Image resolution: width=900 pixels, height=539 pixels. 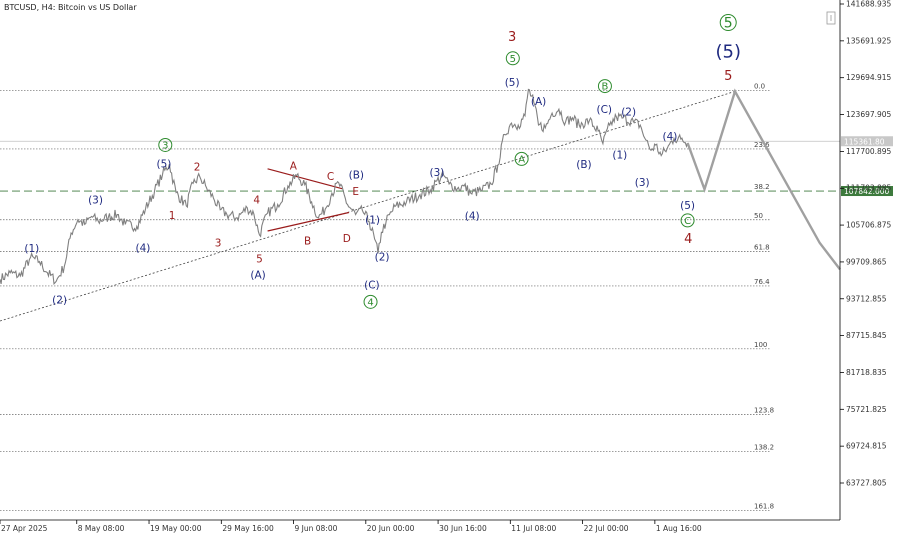 I want to click on fib-level-label: 38.2, so click(x=762, y=187).